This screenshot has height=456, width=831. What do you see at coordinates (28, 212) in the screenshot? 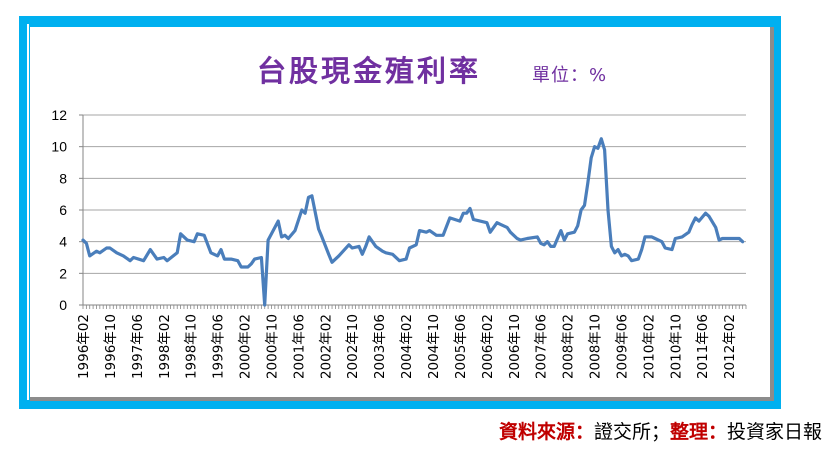
I see `frame-divider` at bounding box center [28, 212].